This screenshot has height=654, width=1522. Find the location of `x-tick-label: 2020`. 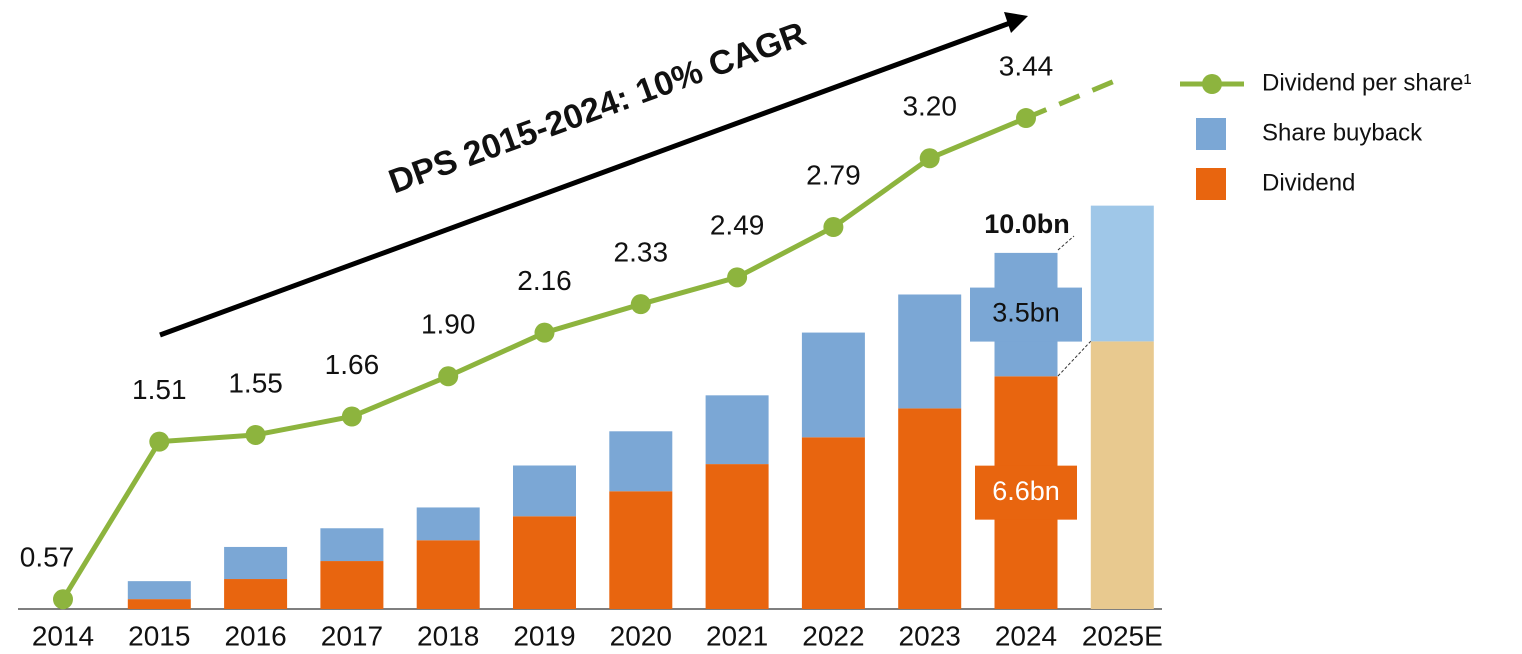

x-tick-label: 2020 is located at coordinates (641, 635).